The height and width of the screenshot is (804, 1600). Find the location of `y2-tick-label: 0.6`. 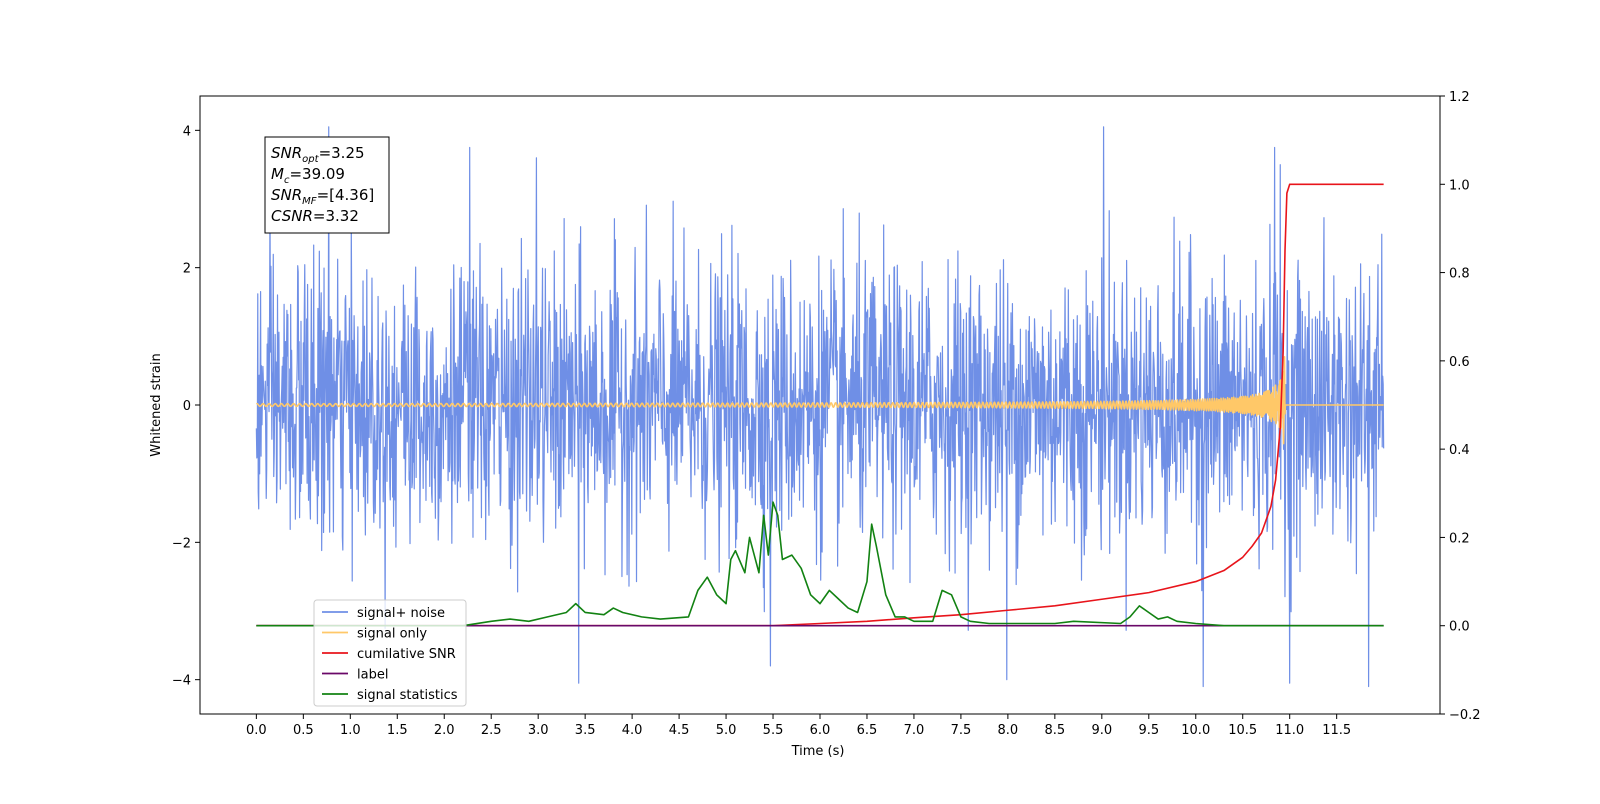

y2-tick-label: 0.6 is located at coordinates (1459, 362).